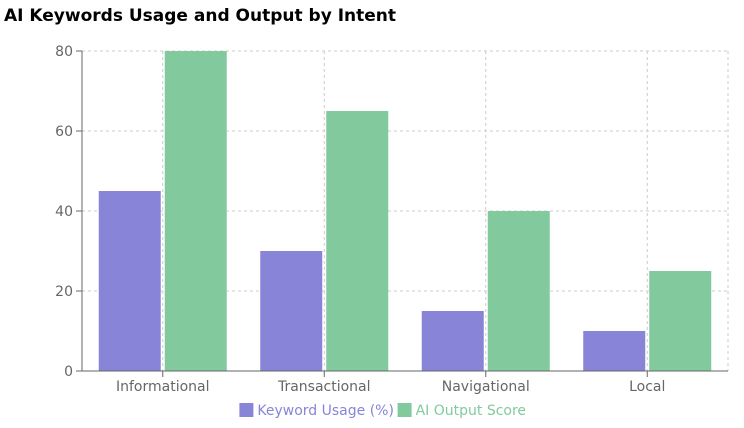 This screenshot has width=744, height=428. I want to click on y-tick-label: 40, so click(64, 212).